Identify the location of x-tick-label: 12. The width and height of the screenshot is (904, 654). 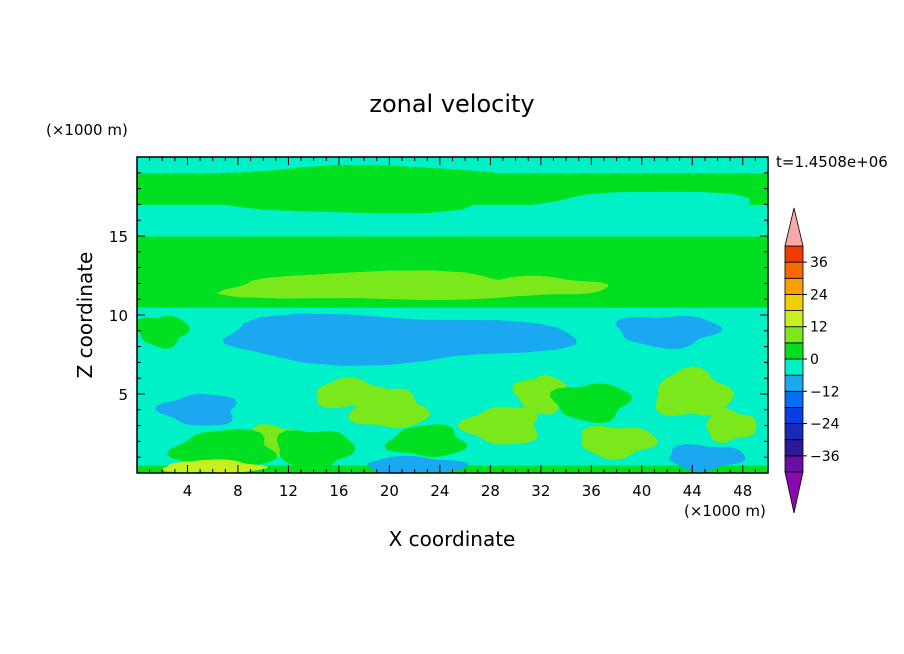
(288, 491).